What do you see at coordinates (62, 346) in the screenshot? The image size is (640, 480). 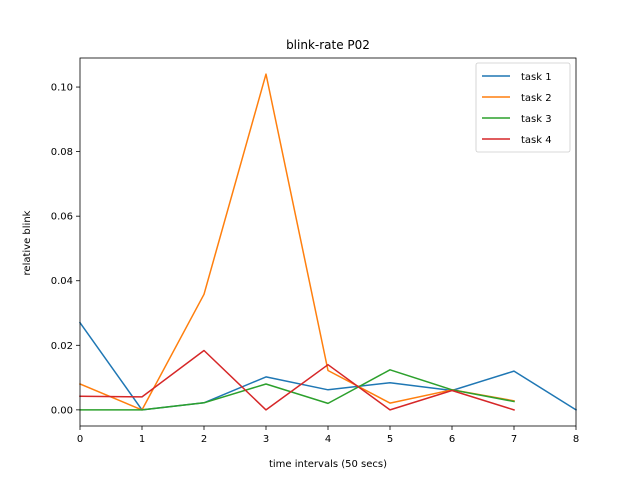 I see `y-tick-label: 0.02` at bounding box center [62, 346].